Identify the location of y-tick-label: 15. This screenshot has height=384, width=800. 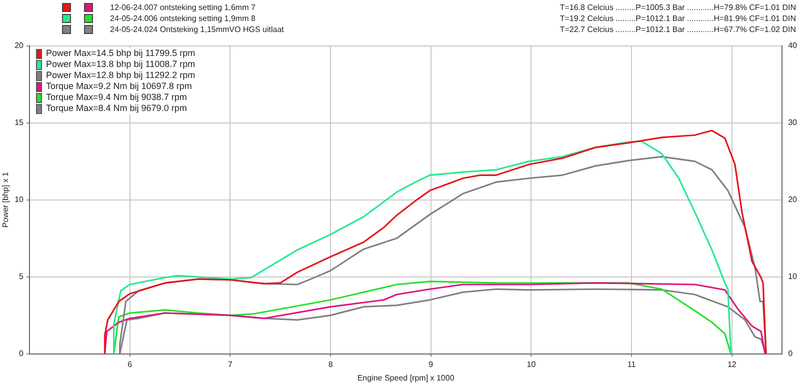
(19, 123).